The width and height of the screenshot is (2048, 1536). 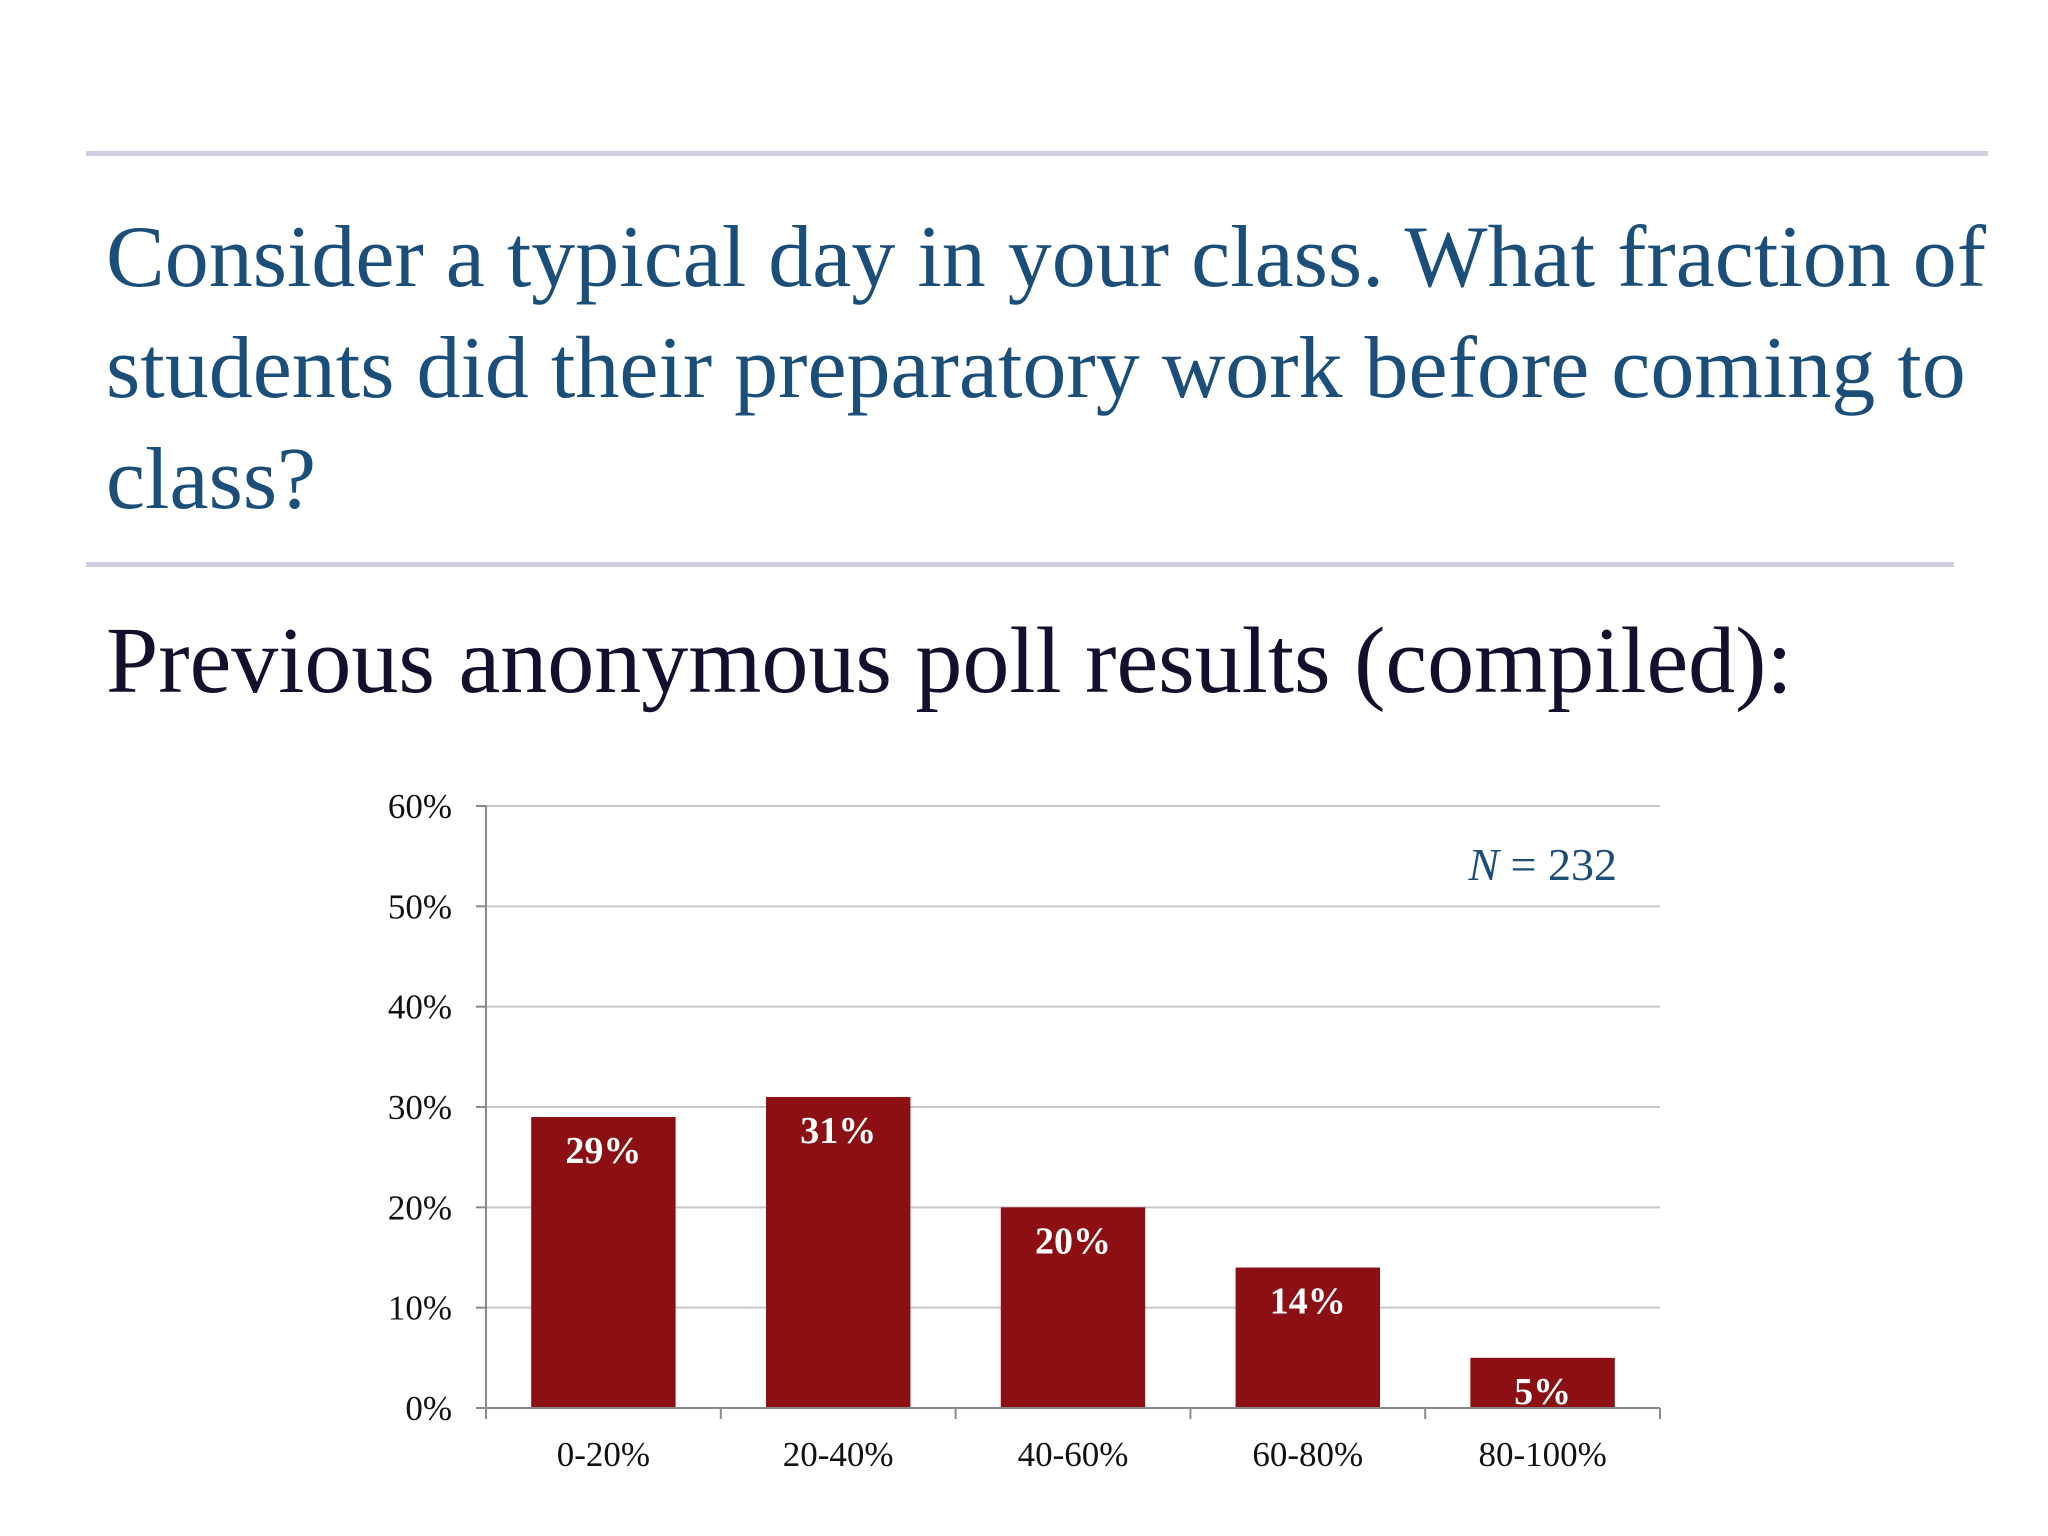 What do you see at coordinates (838, 1454) in the screenshot?
I see `x-tick-label: 20-40%` at bounding box center [838, 1454].